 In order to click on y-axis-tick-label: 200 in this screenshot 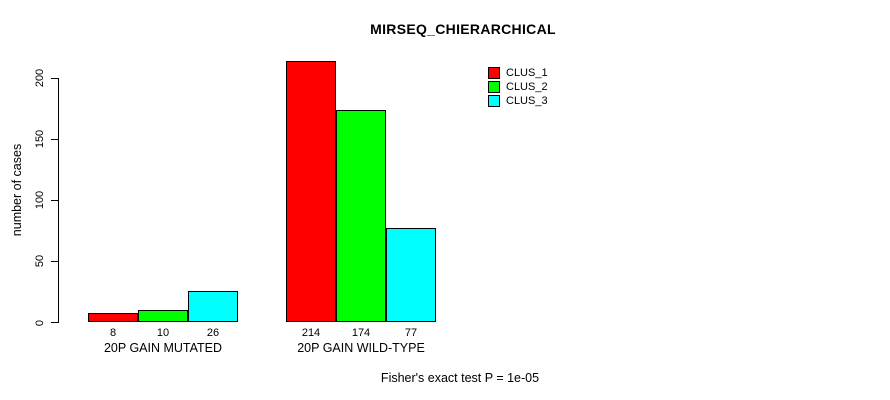, I will do `click(40, 78)`.